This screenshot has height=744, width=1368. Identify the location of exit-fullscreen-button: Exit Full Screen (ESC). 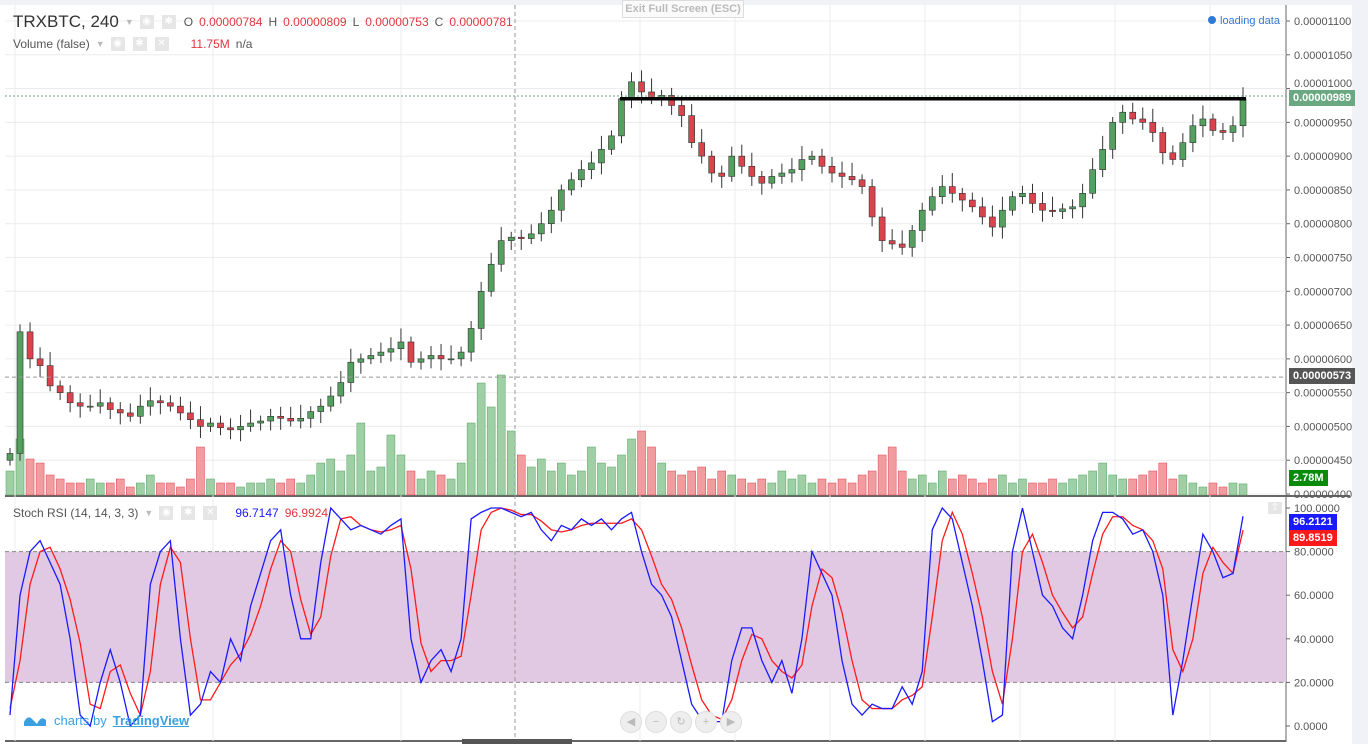
(683, 9).